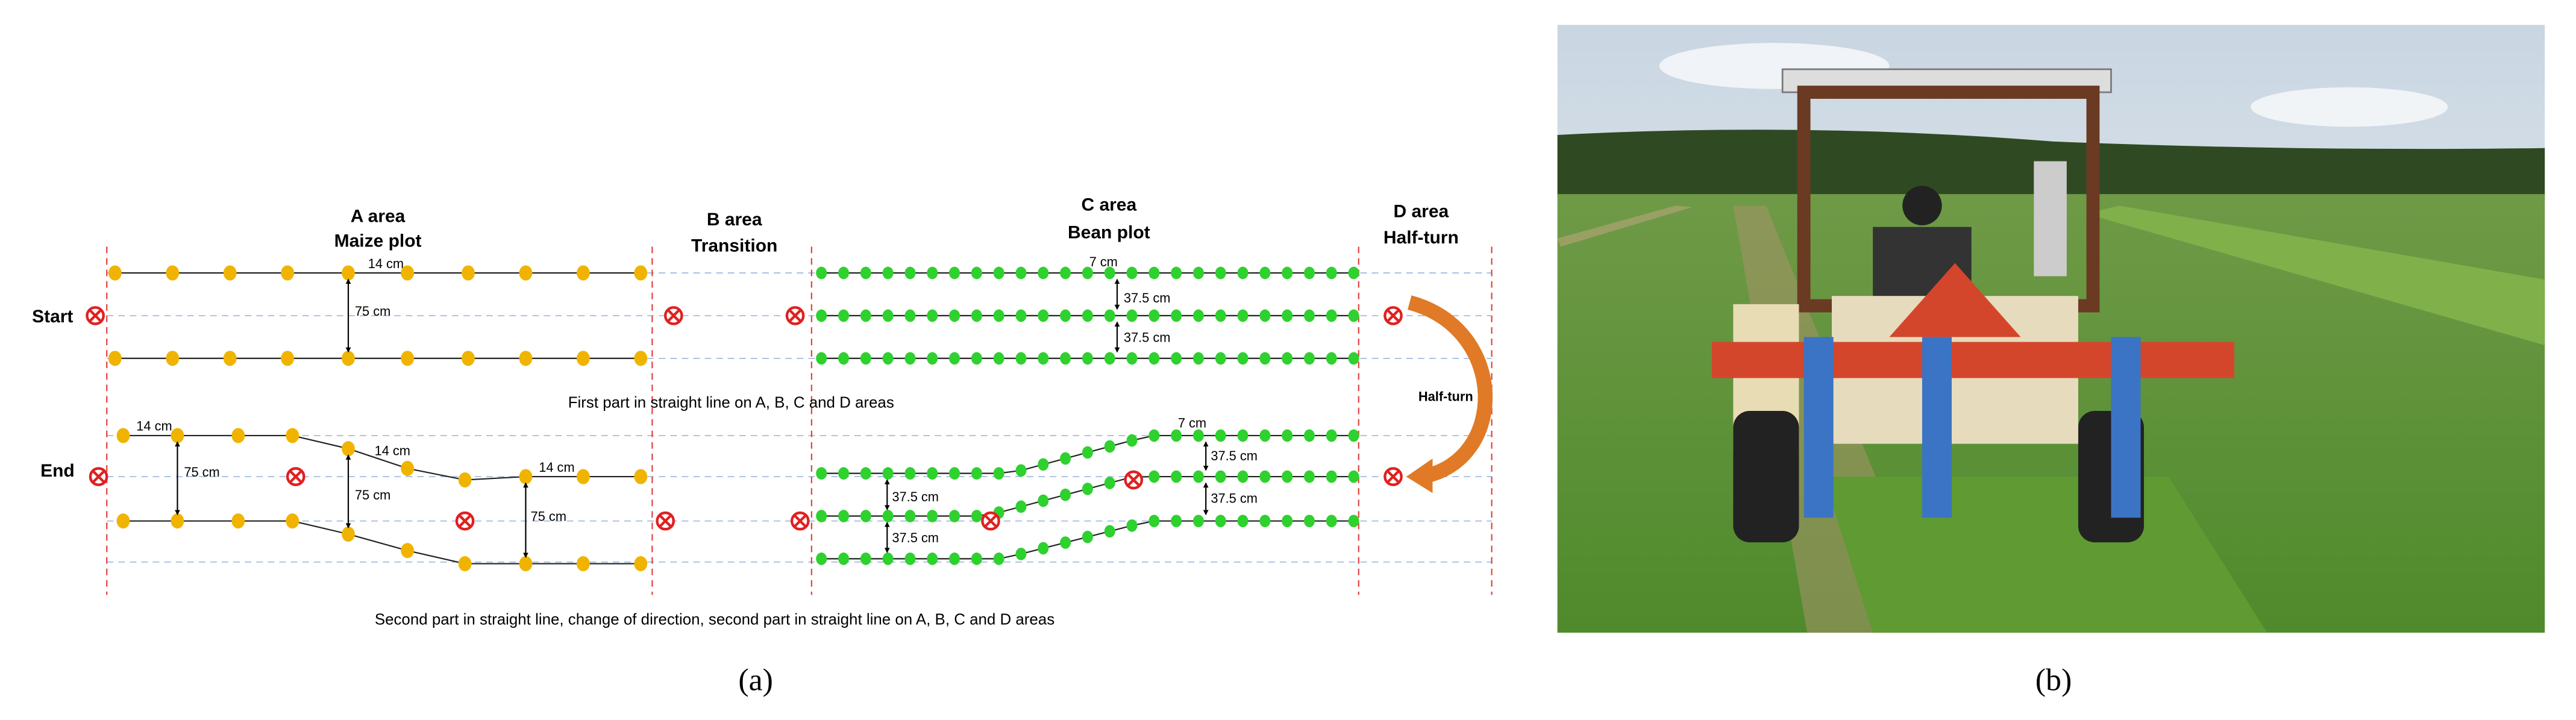 The image size is (2576, 720). What do you see at coordinates (734, 246) in the screenshot?
I see `area-desc: Transition` at bounding box center [734, 246].